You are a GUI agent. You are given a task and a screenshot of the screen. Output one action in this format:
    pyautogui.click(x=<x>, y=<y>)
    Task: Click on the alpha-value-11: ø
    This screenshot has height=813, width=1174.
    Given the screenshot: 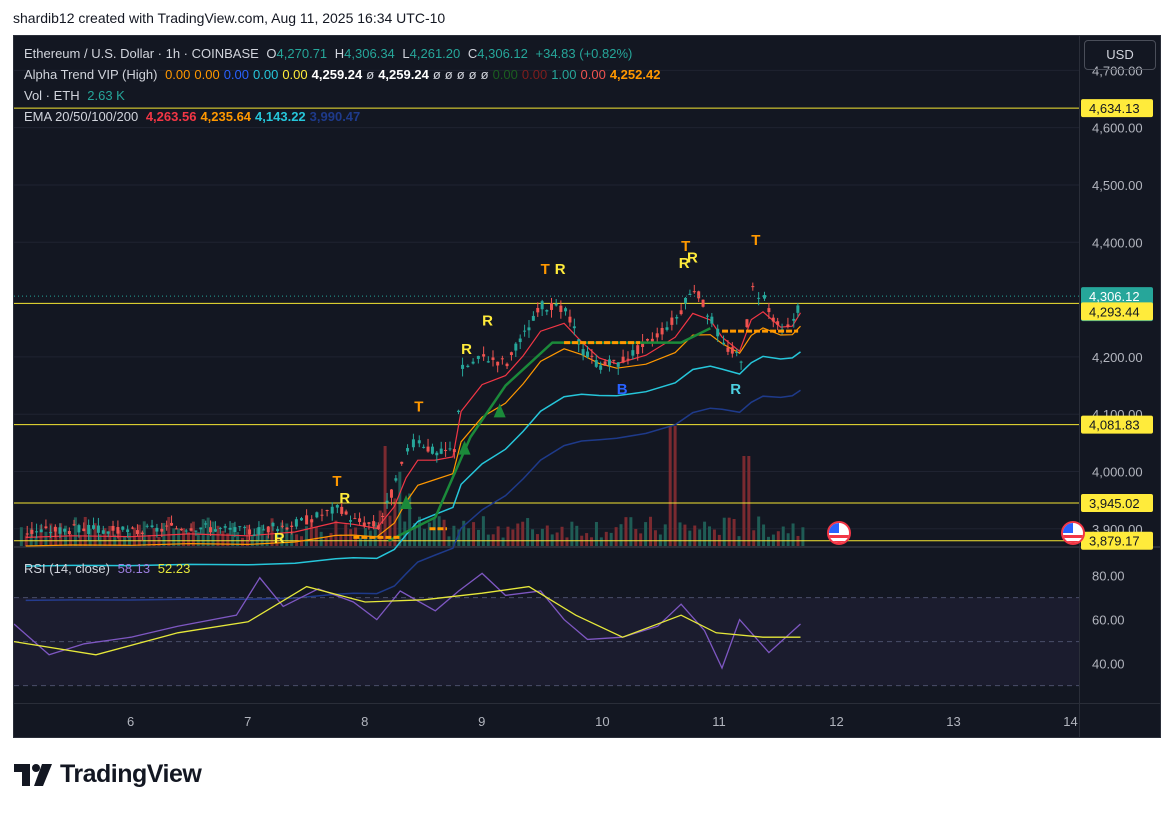 What is the action you would take?
    pyautogui.click(x=472, y=74)
    